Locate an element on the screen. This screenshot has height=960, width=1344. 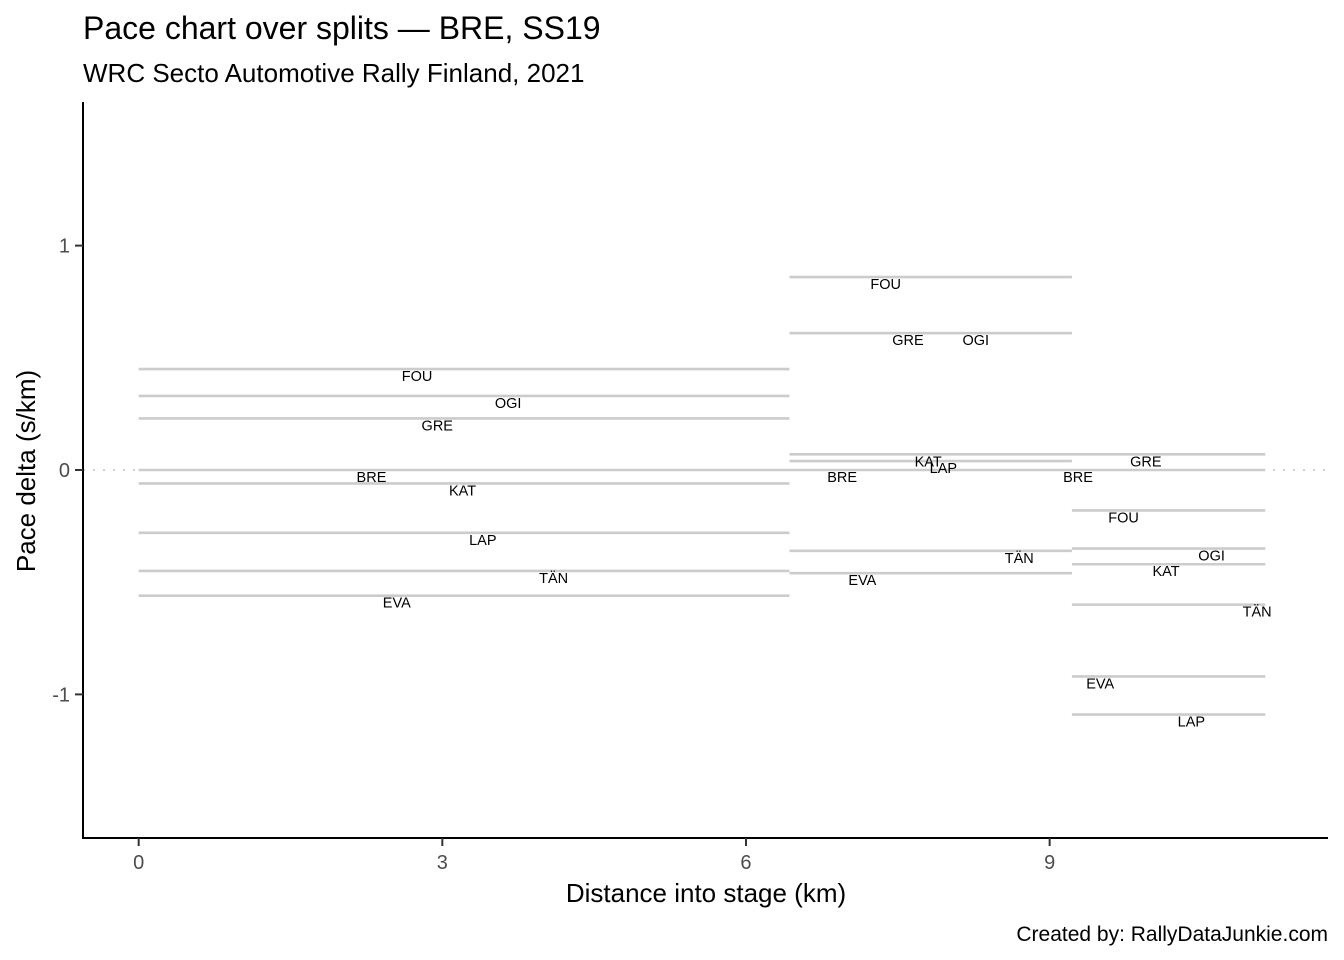
x-tick-label: 6 is located at coordinates (745, 863).